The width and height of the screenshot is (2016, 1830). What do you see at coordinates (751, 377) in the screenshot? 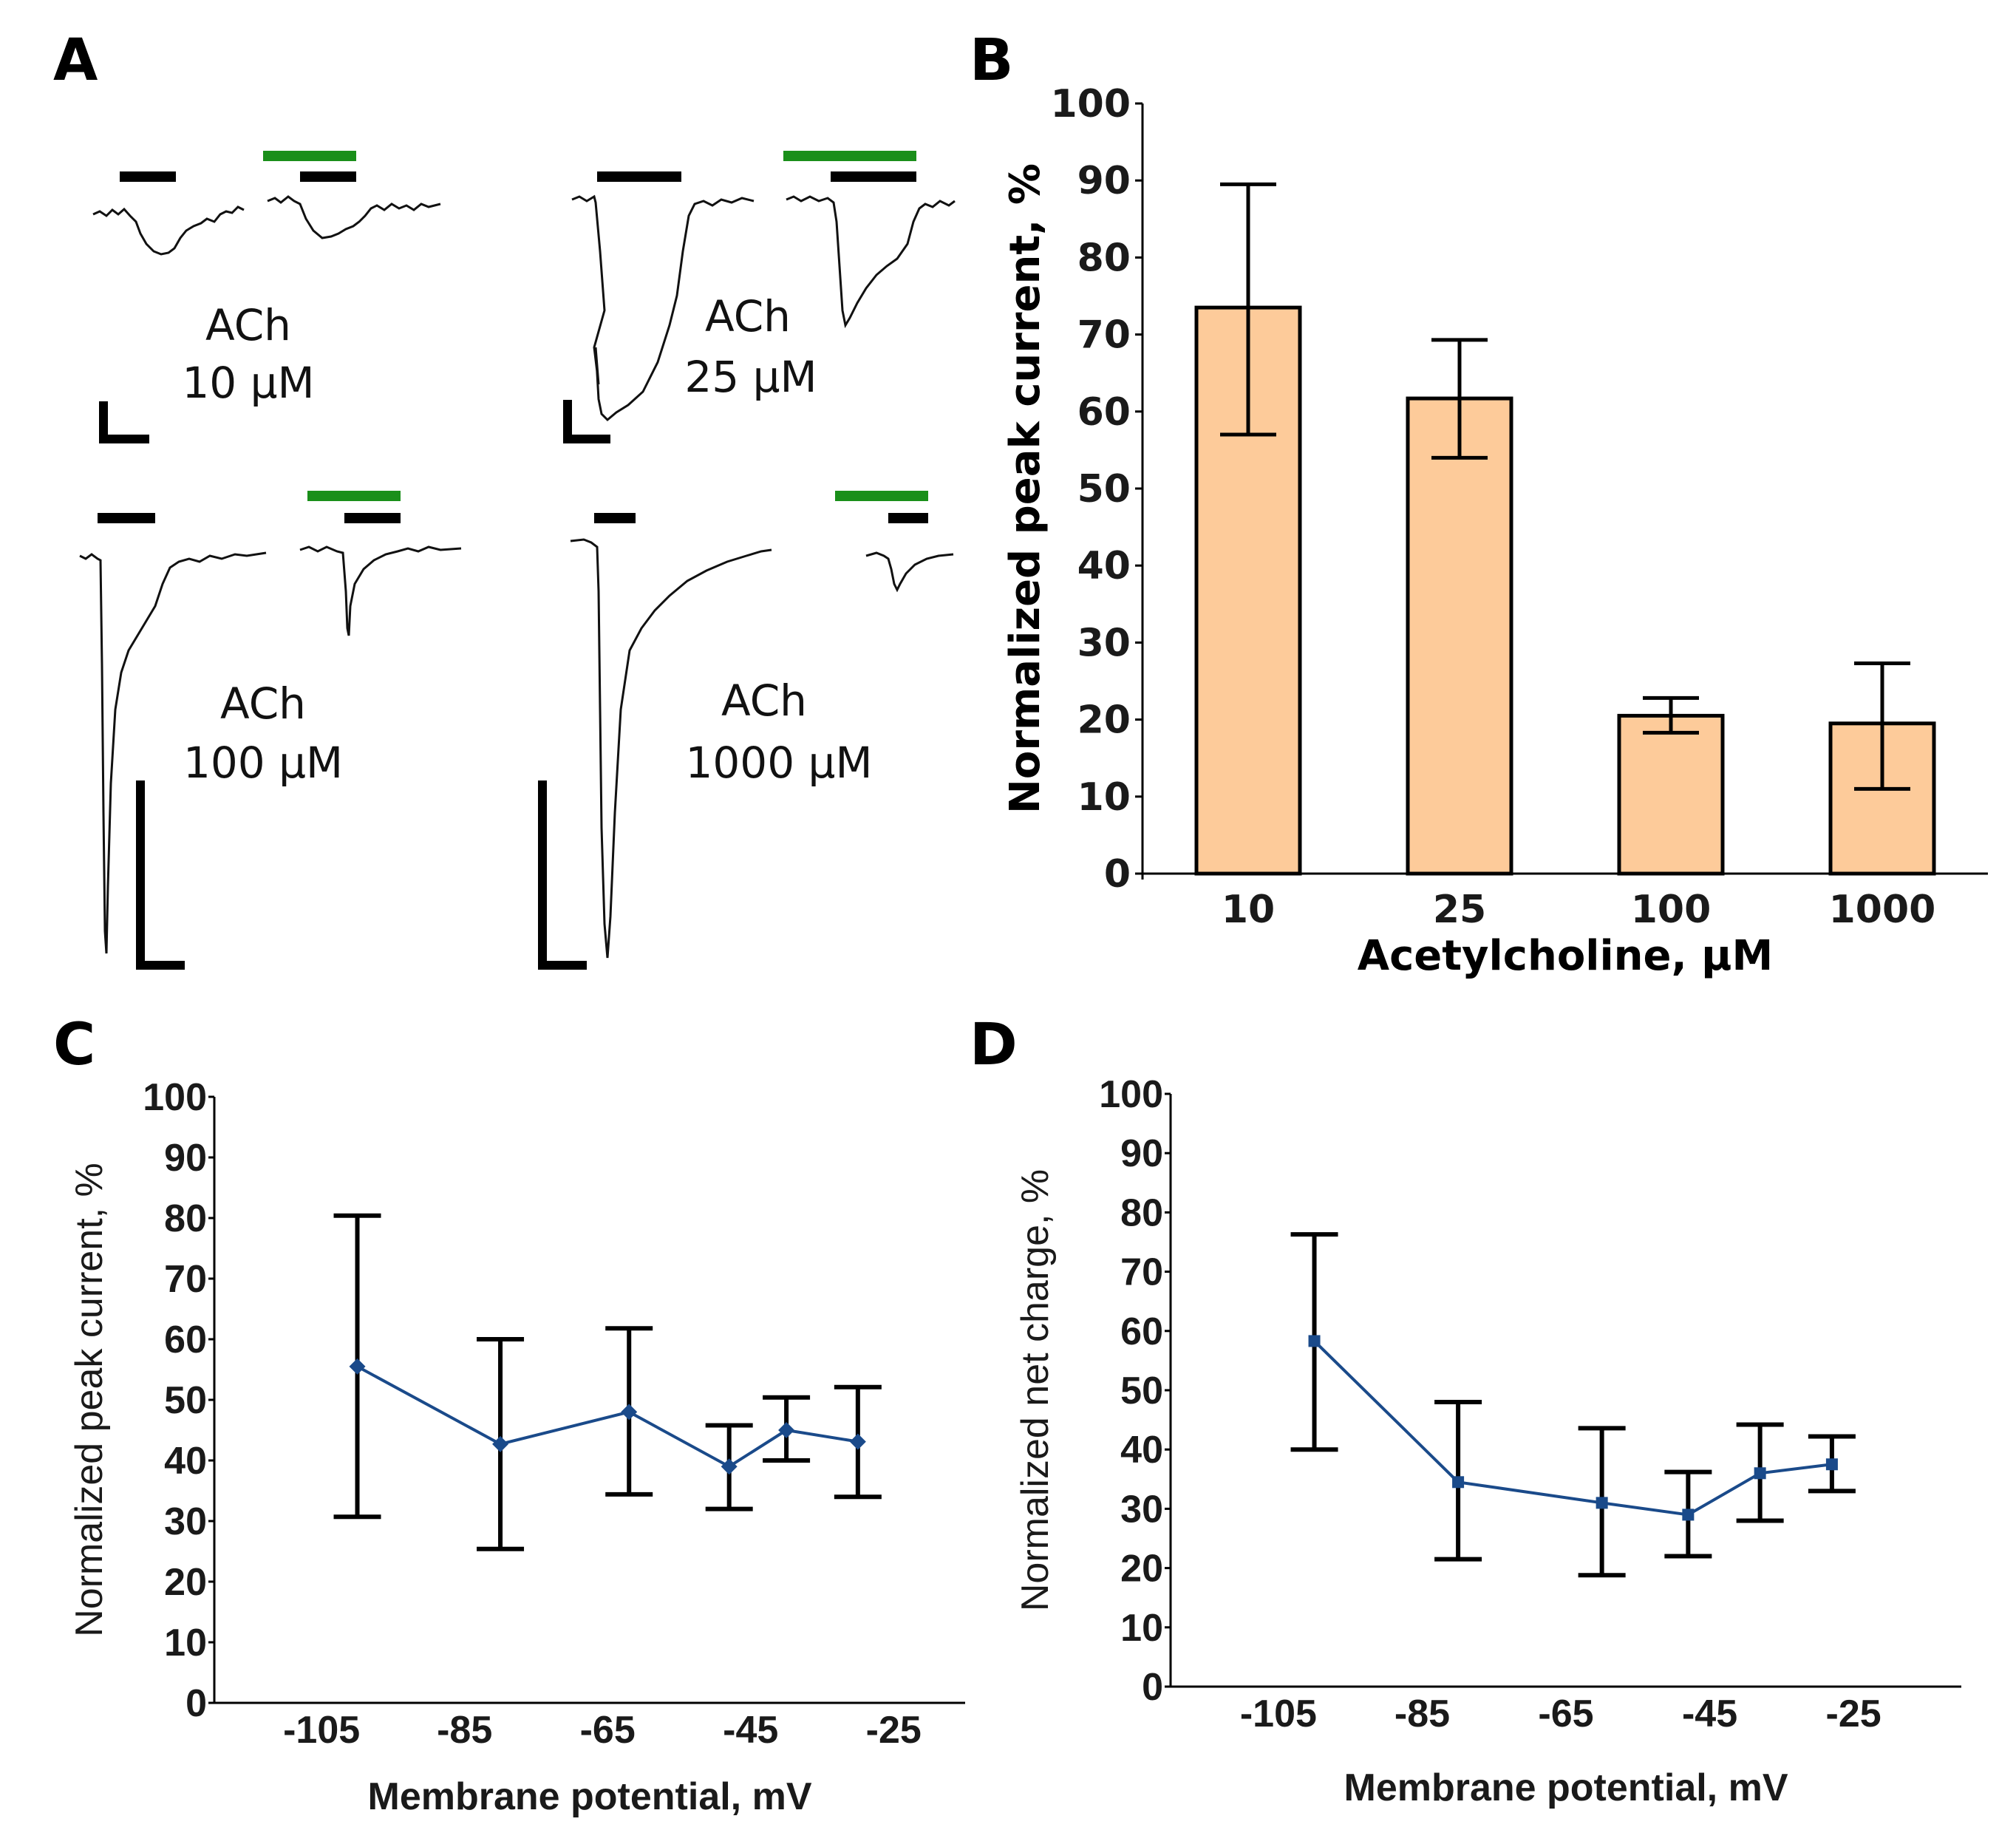
I see `trace-label-concentration: 25 μM` at bounding box center [751, 377].